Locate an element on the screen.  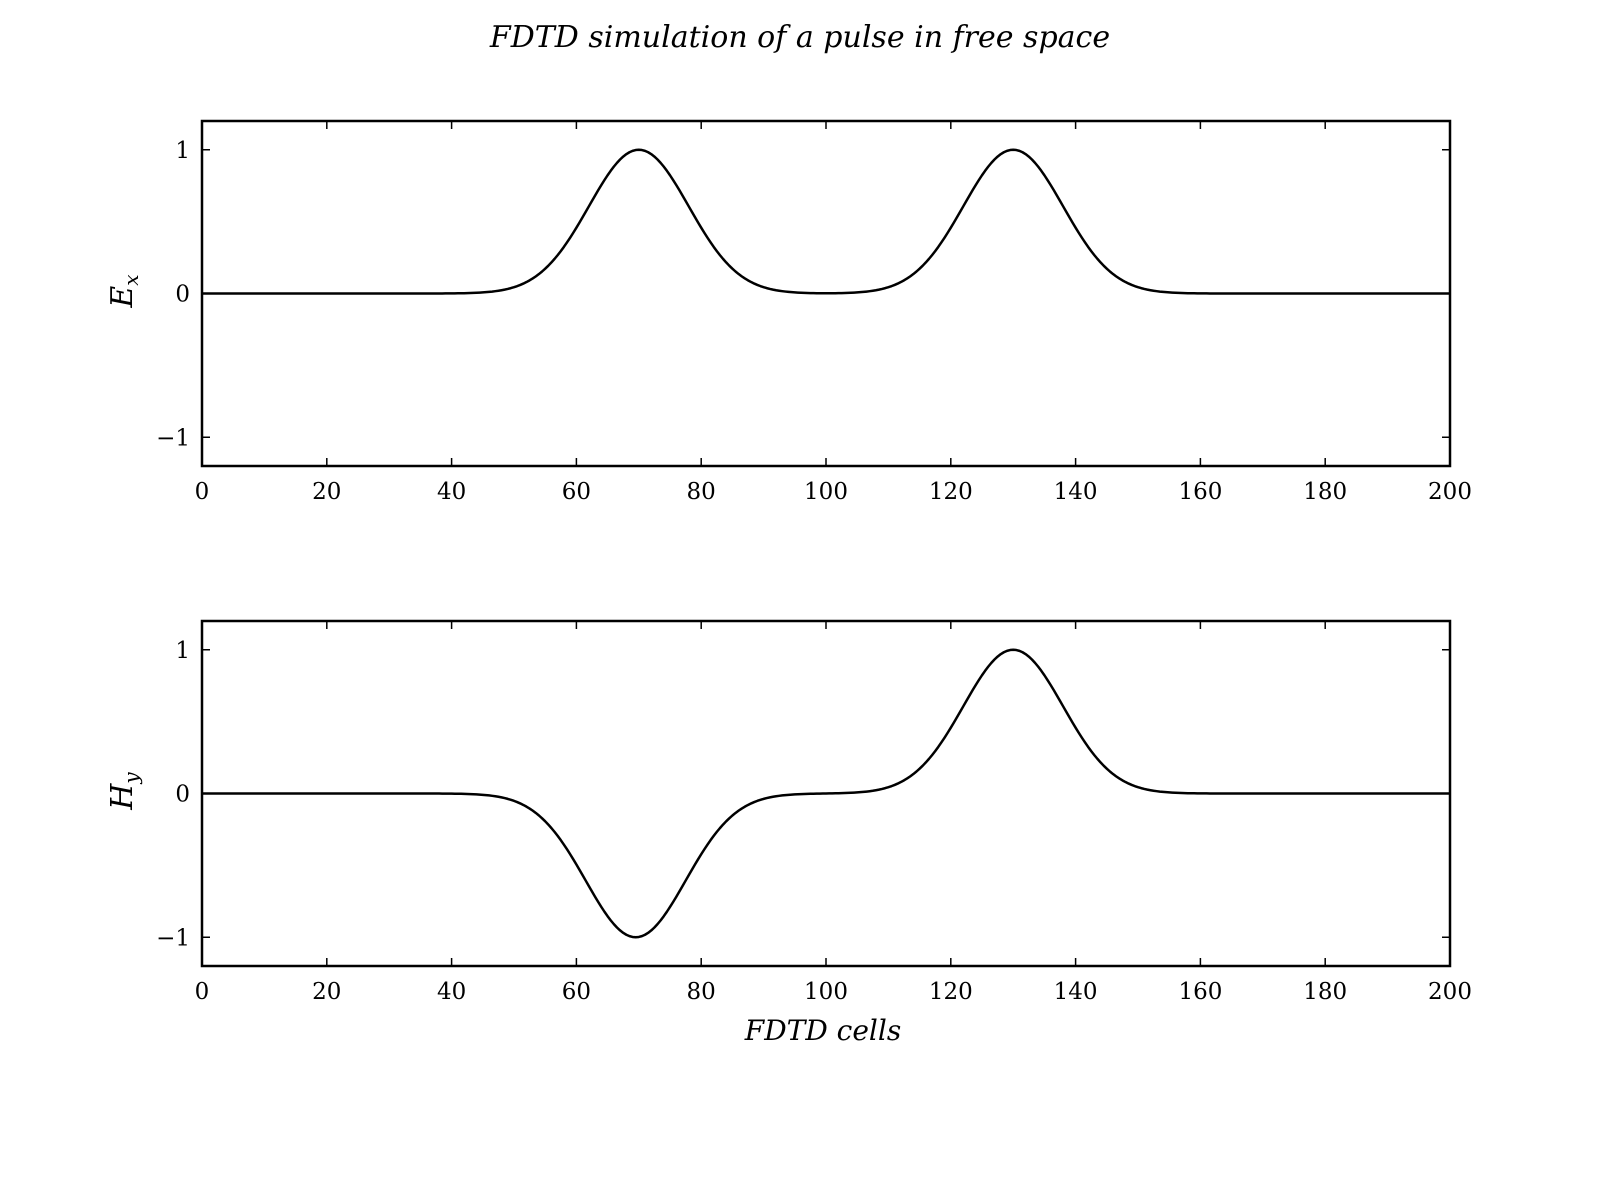
ex-ylabel-main: E is located at coordinates (122, 297).